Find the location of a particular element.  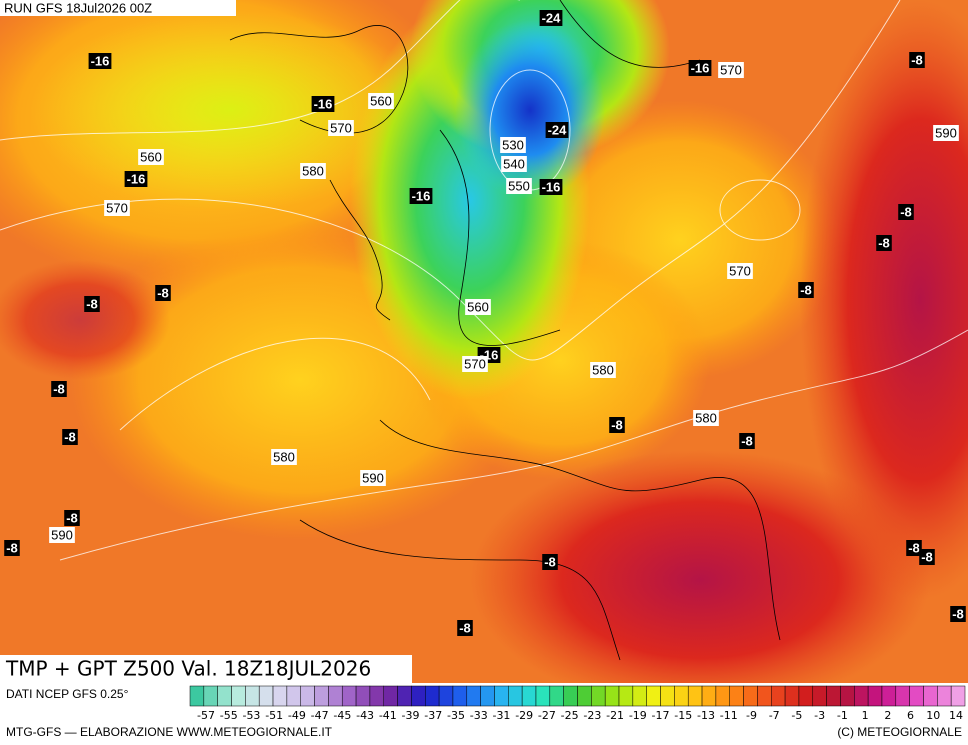

scale-label: -17 is located at coordinates (661, 715).